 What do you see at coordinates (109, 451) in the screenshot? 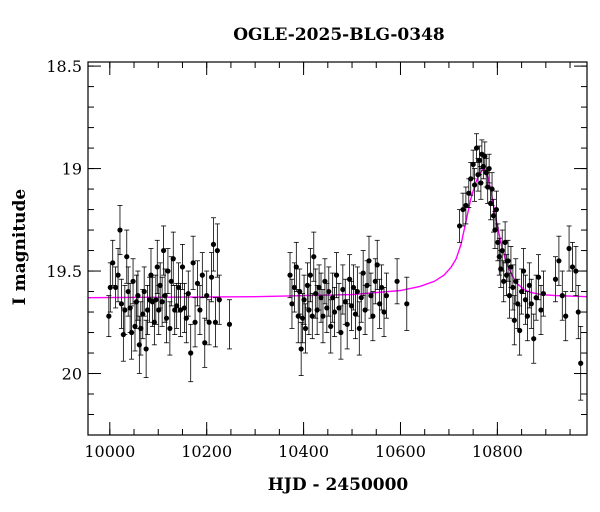
I see `x-tick-label: 10000` at bounding box center [109, 451].